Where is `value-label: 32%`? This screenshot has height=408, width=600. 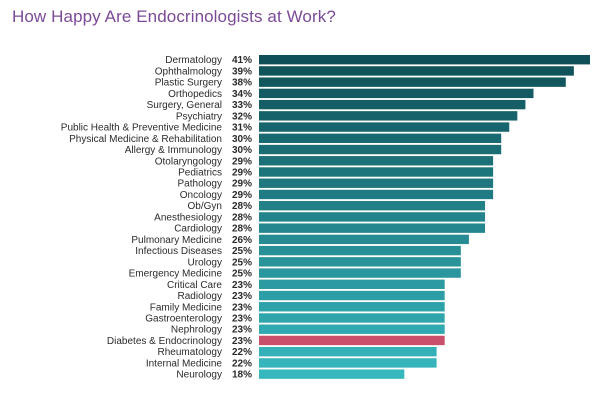 value-label: 32% is located at coordinates (242, 116).